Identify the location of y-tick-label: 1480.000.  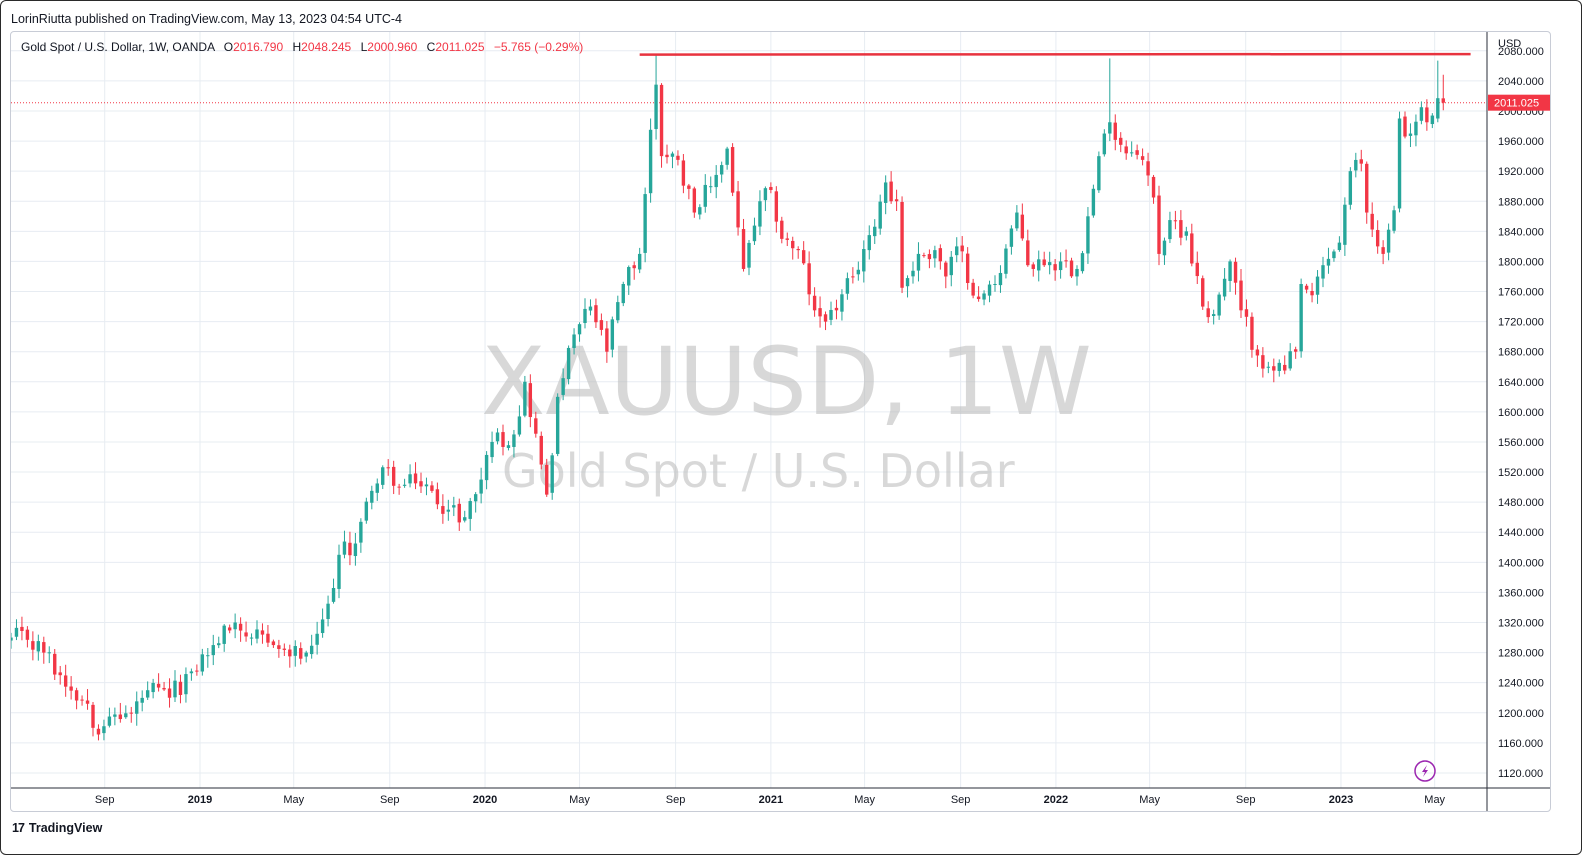
(1521, 503).